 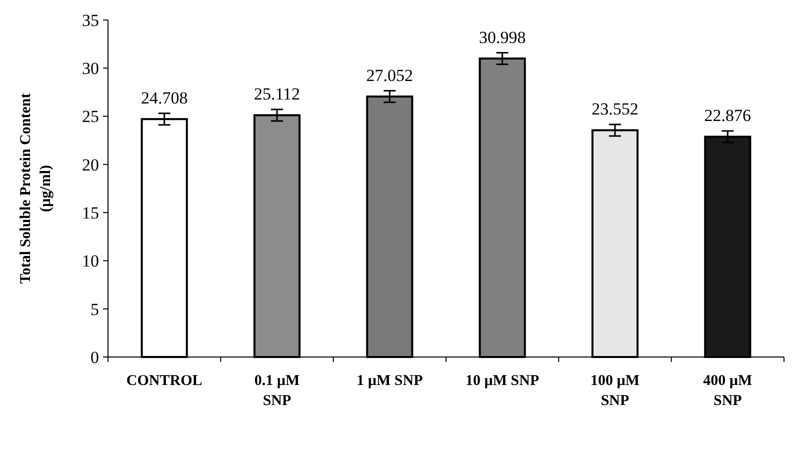 I want to click on y-tick-label: 10, so click(x=90, y=261).